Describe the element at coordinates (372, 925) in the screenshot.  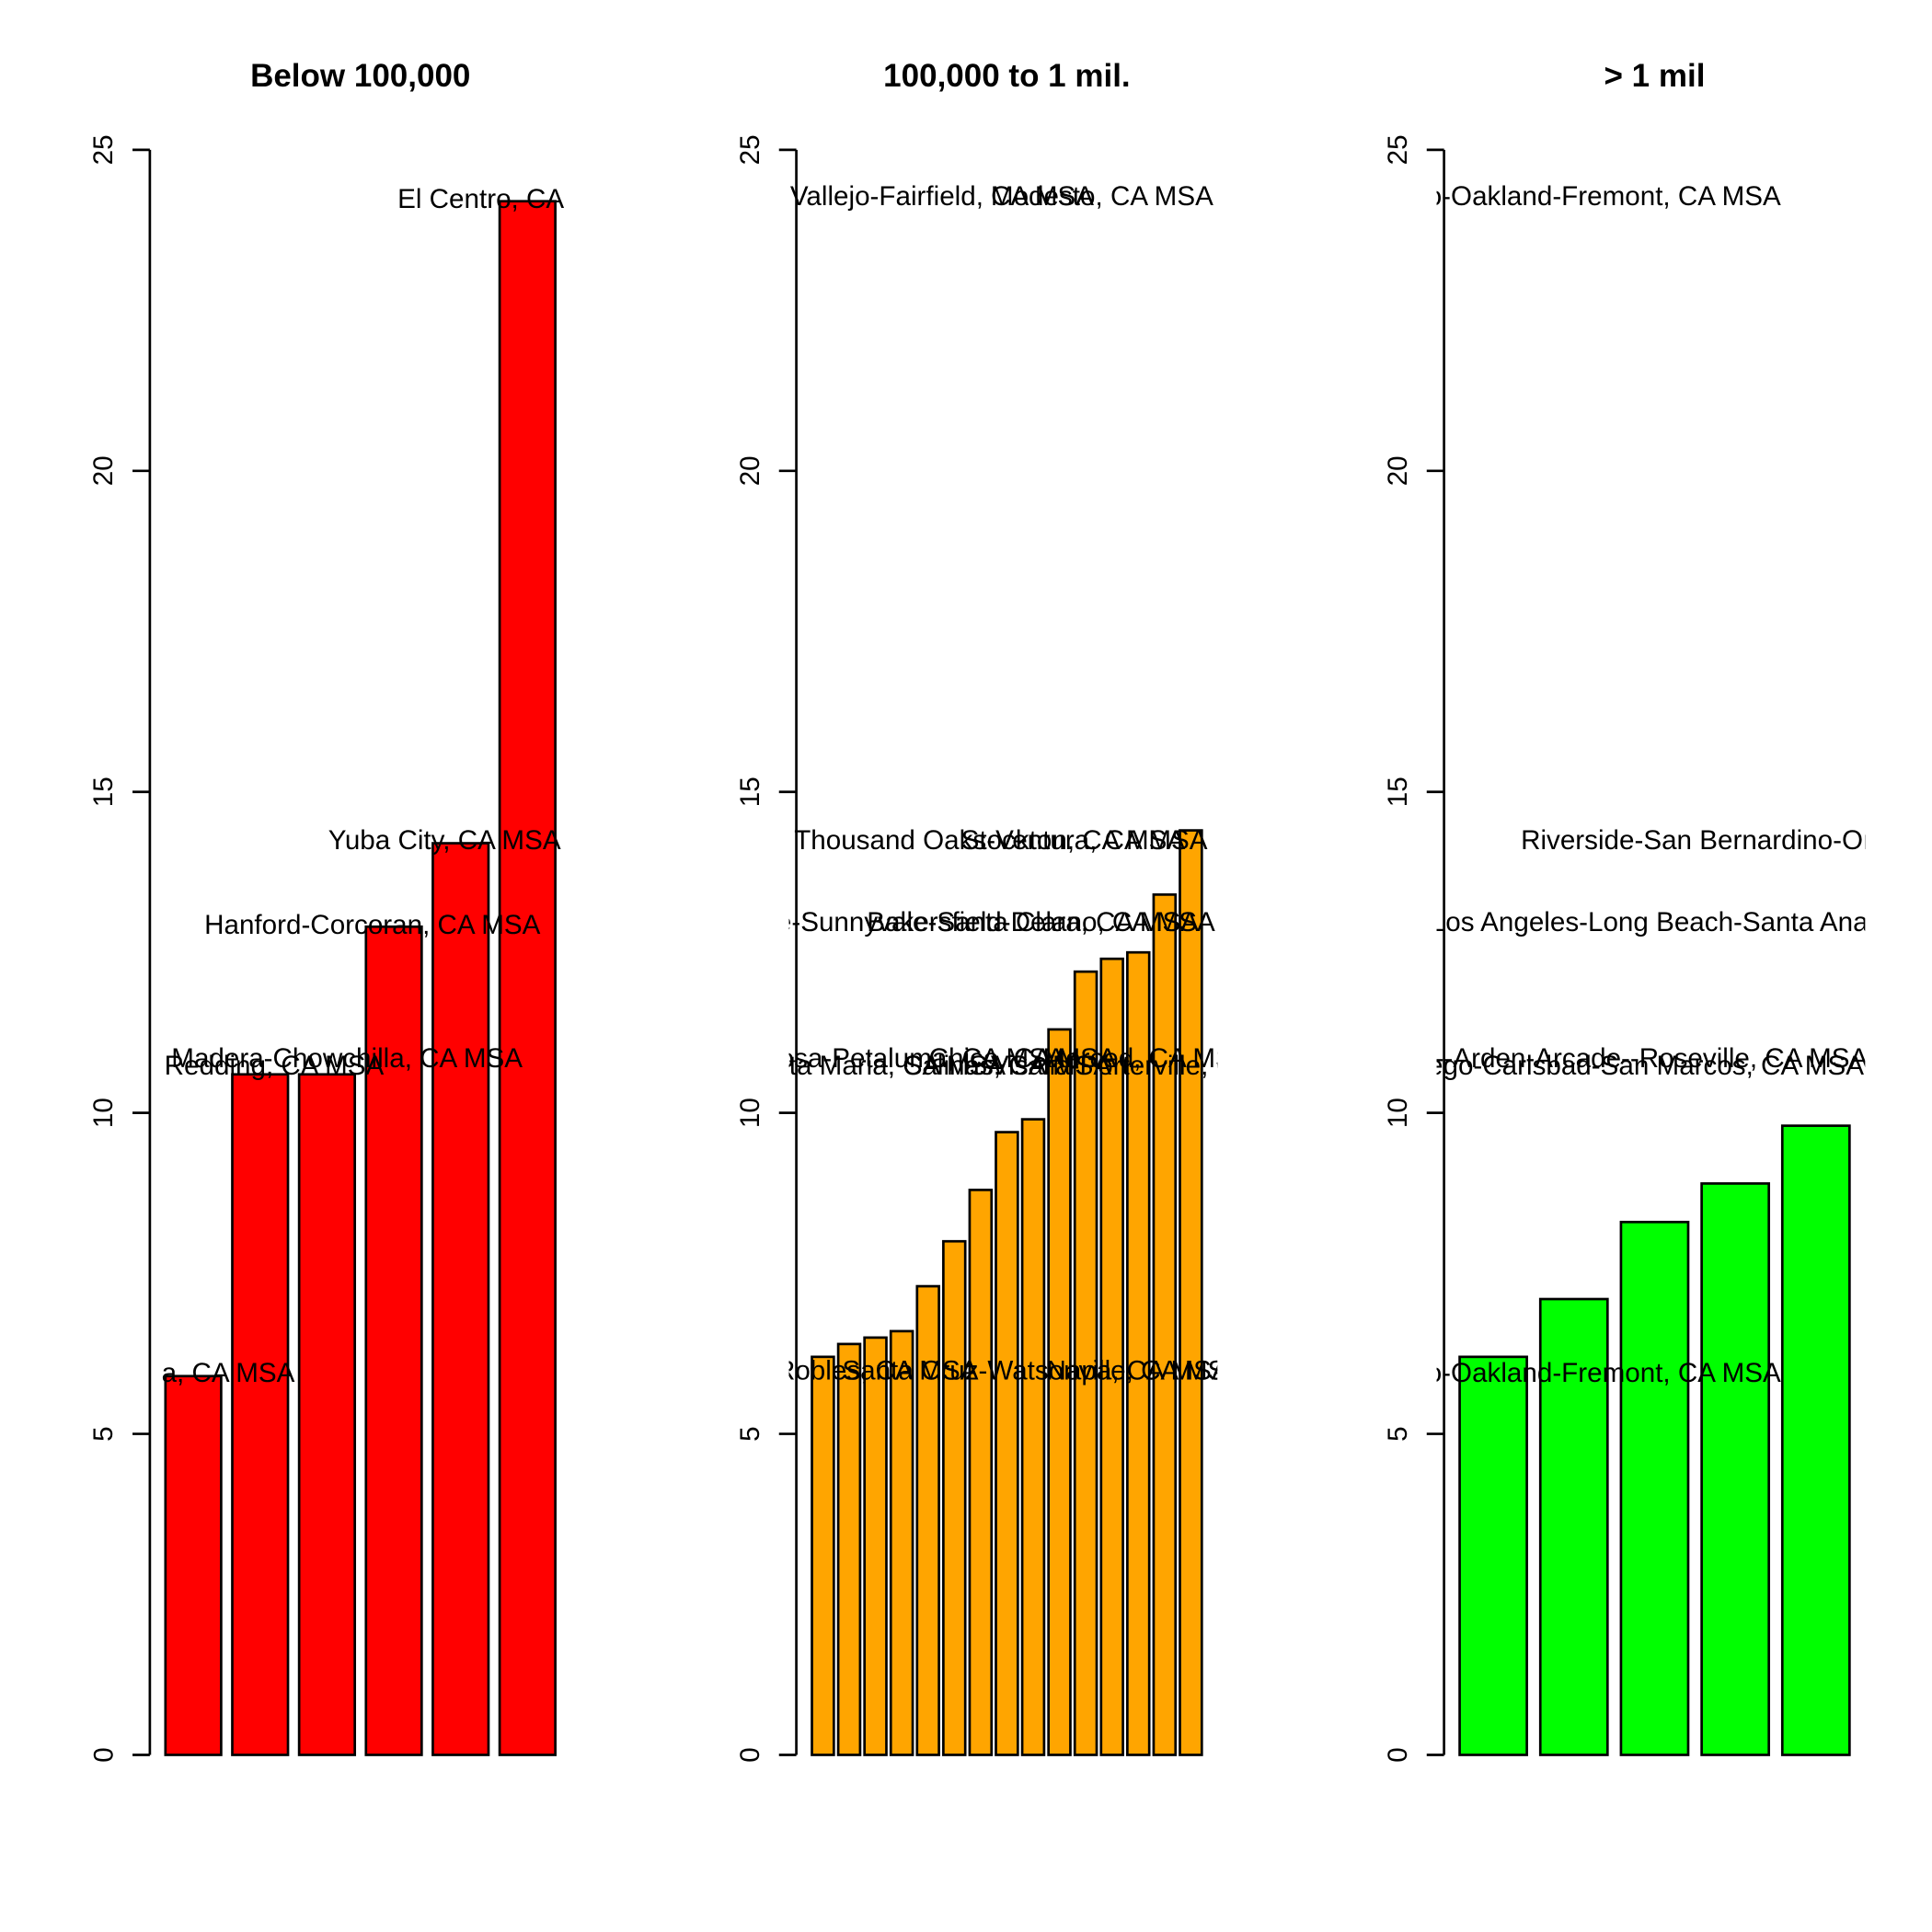
I see `annotation: Hanford-Corcoran, CA MSA` at that location.